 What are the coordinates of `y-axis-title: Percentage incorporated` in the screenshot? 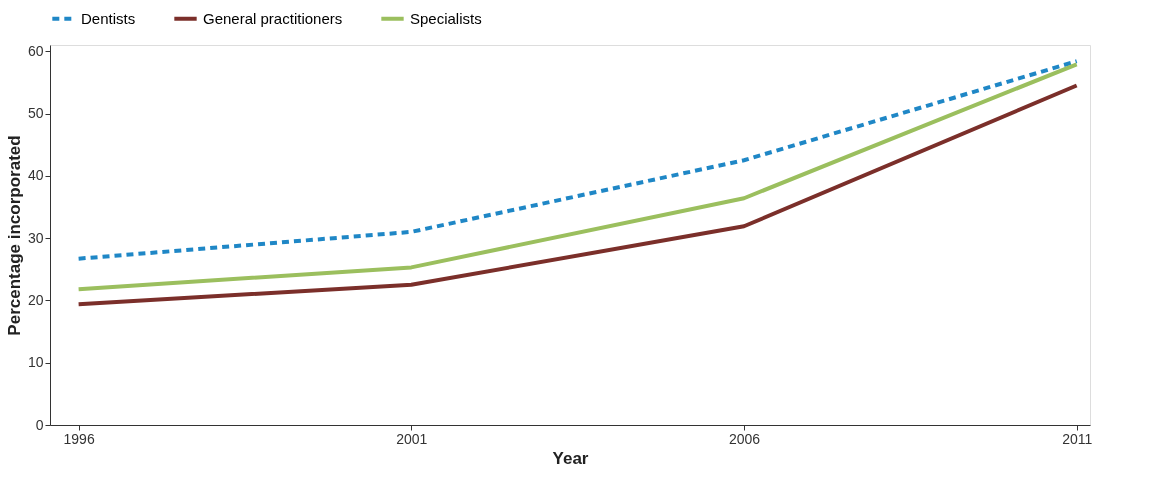 It's located at (14, 235).